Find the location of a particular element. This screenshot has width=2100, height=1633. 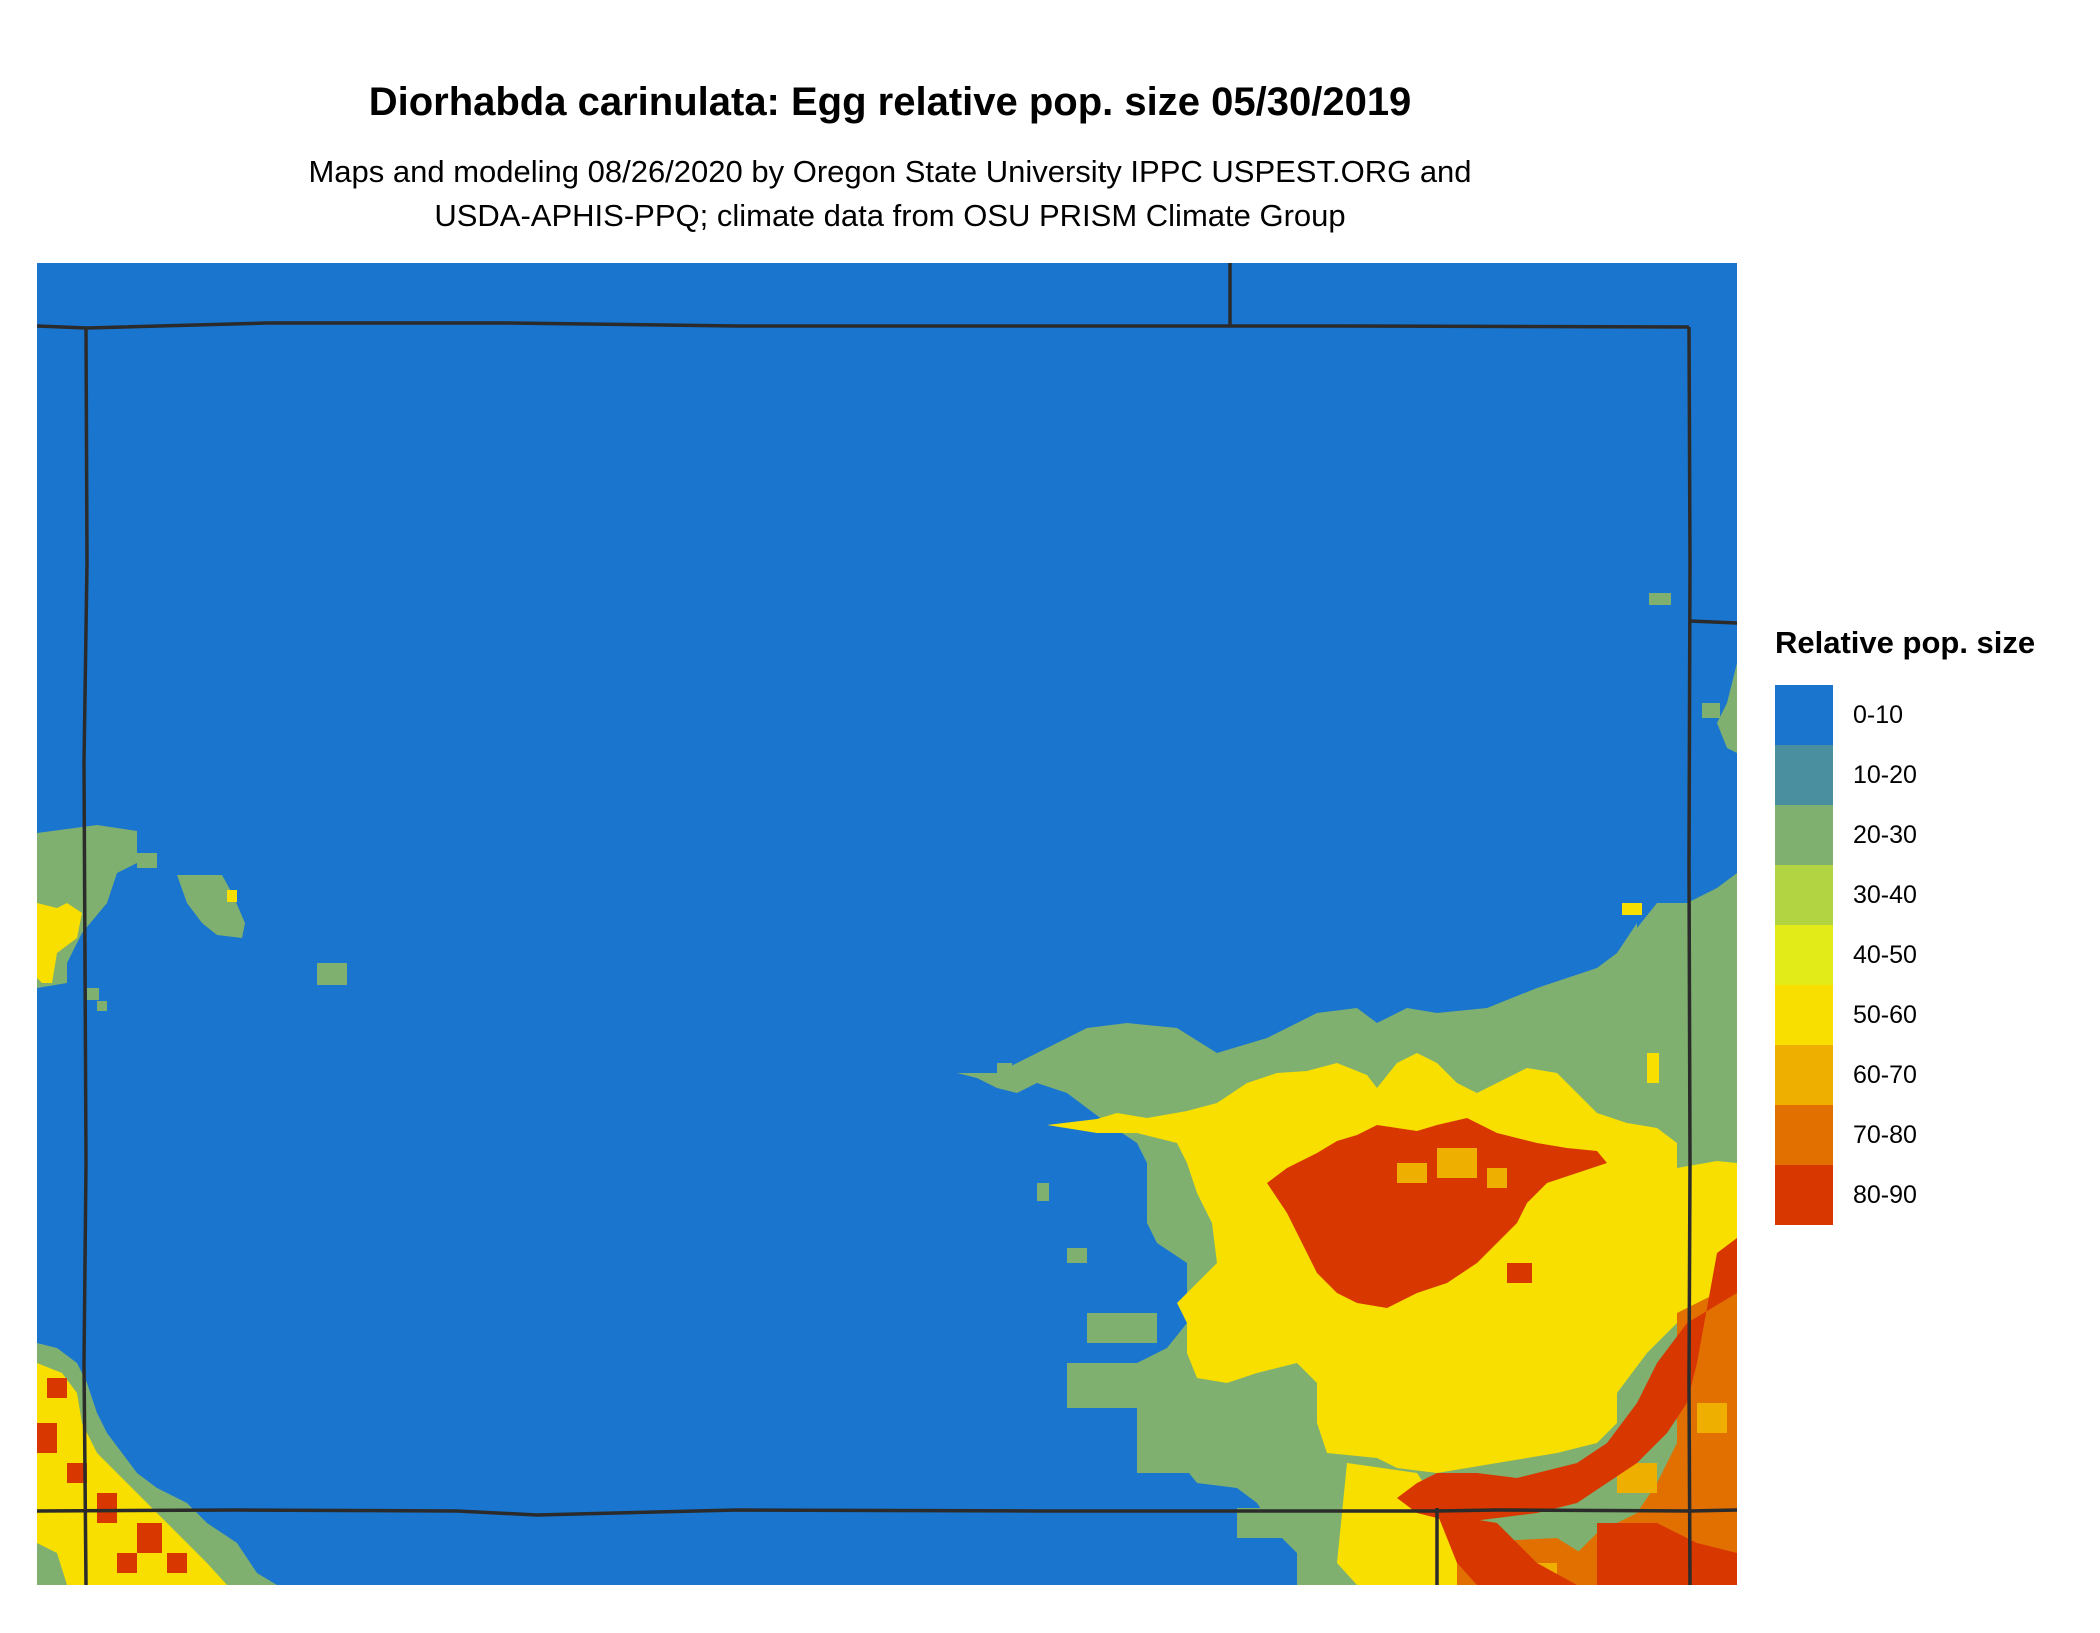

legend-item: 80-90 is located at coordinates (1905, 1195).